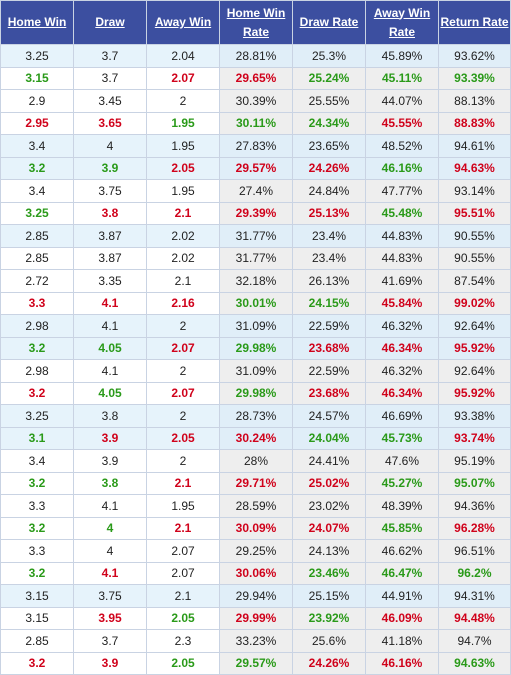 This screenshot has width=511, height=675. I want to click on table-cell: 96.2%, so click(474, 573).